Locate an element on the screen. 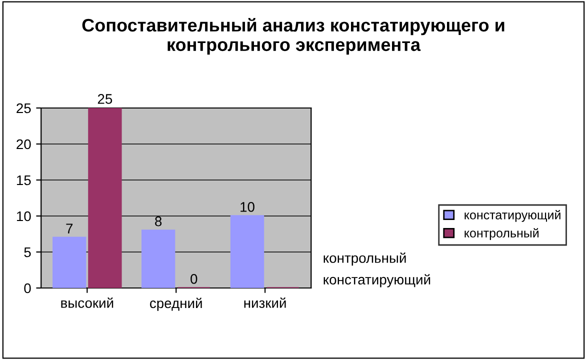 The width and height of the screenshot is (587, 360). legend-label: контрольный is located at coordinates (501, 234).